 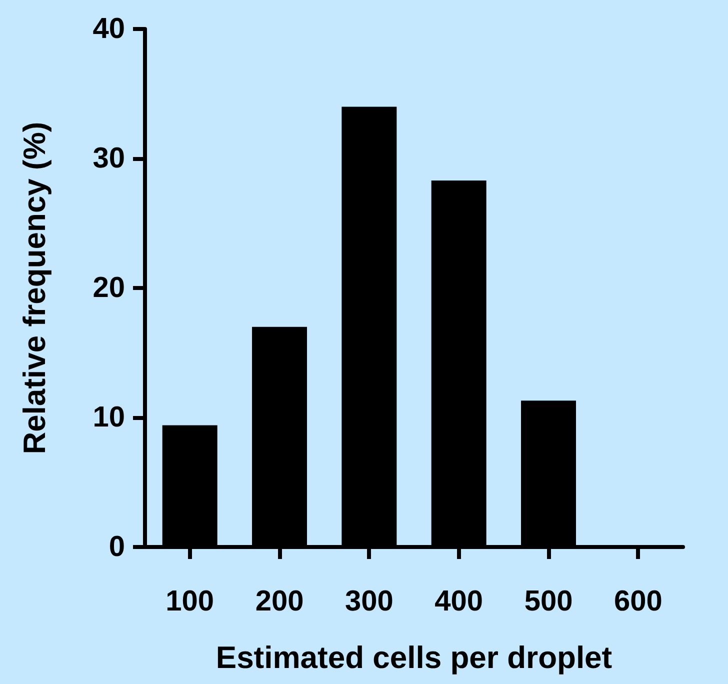 I want to click on y-tick-label: 0, so click(x=116, y=547).